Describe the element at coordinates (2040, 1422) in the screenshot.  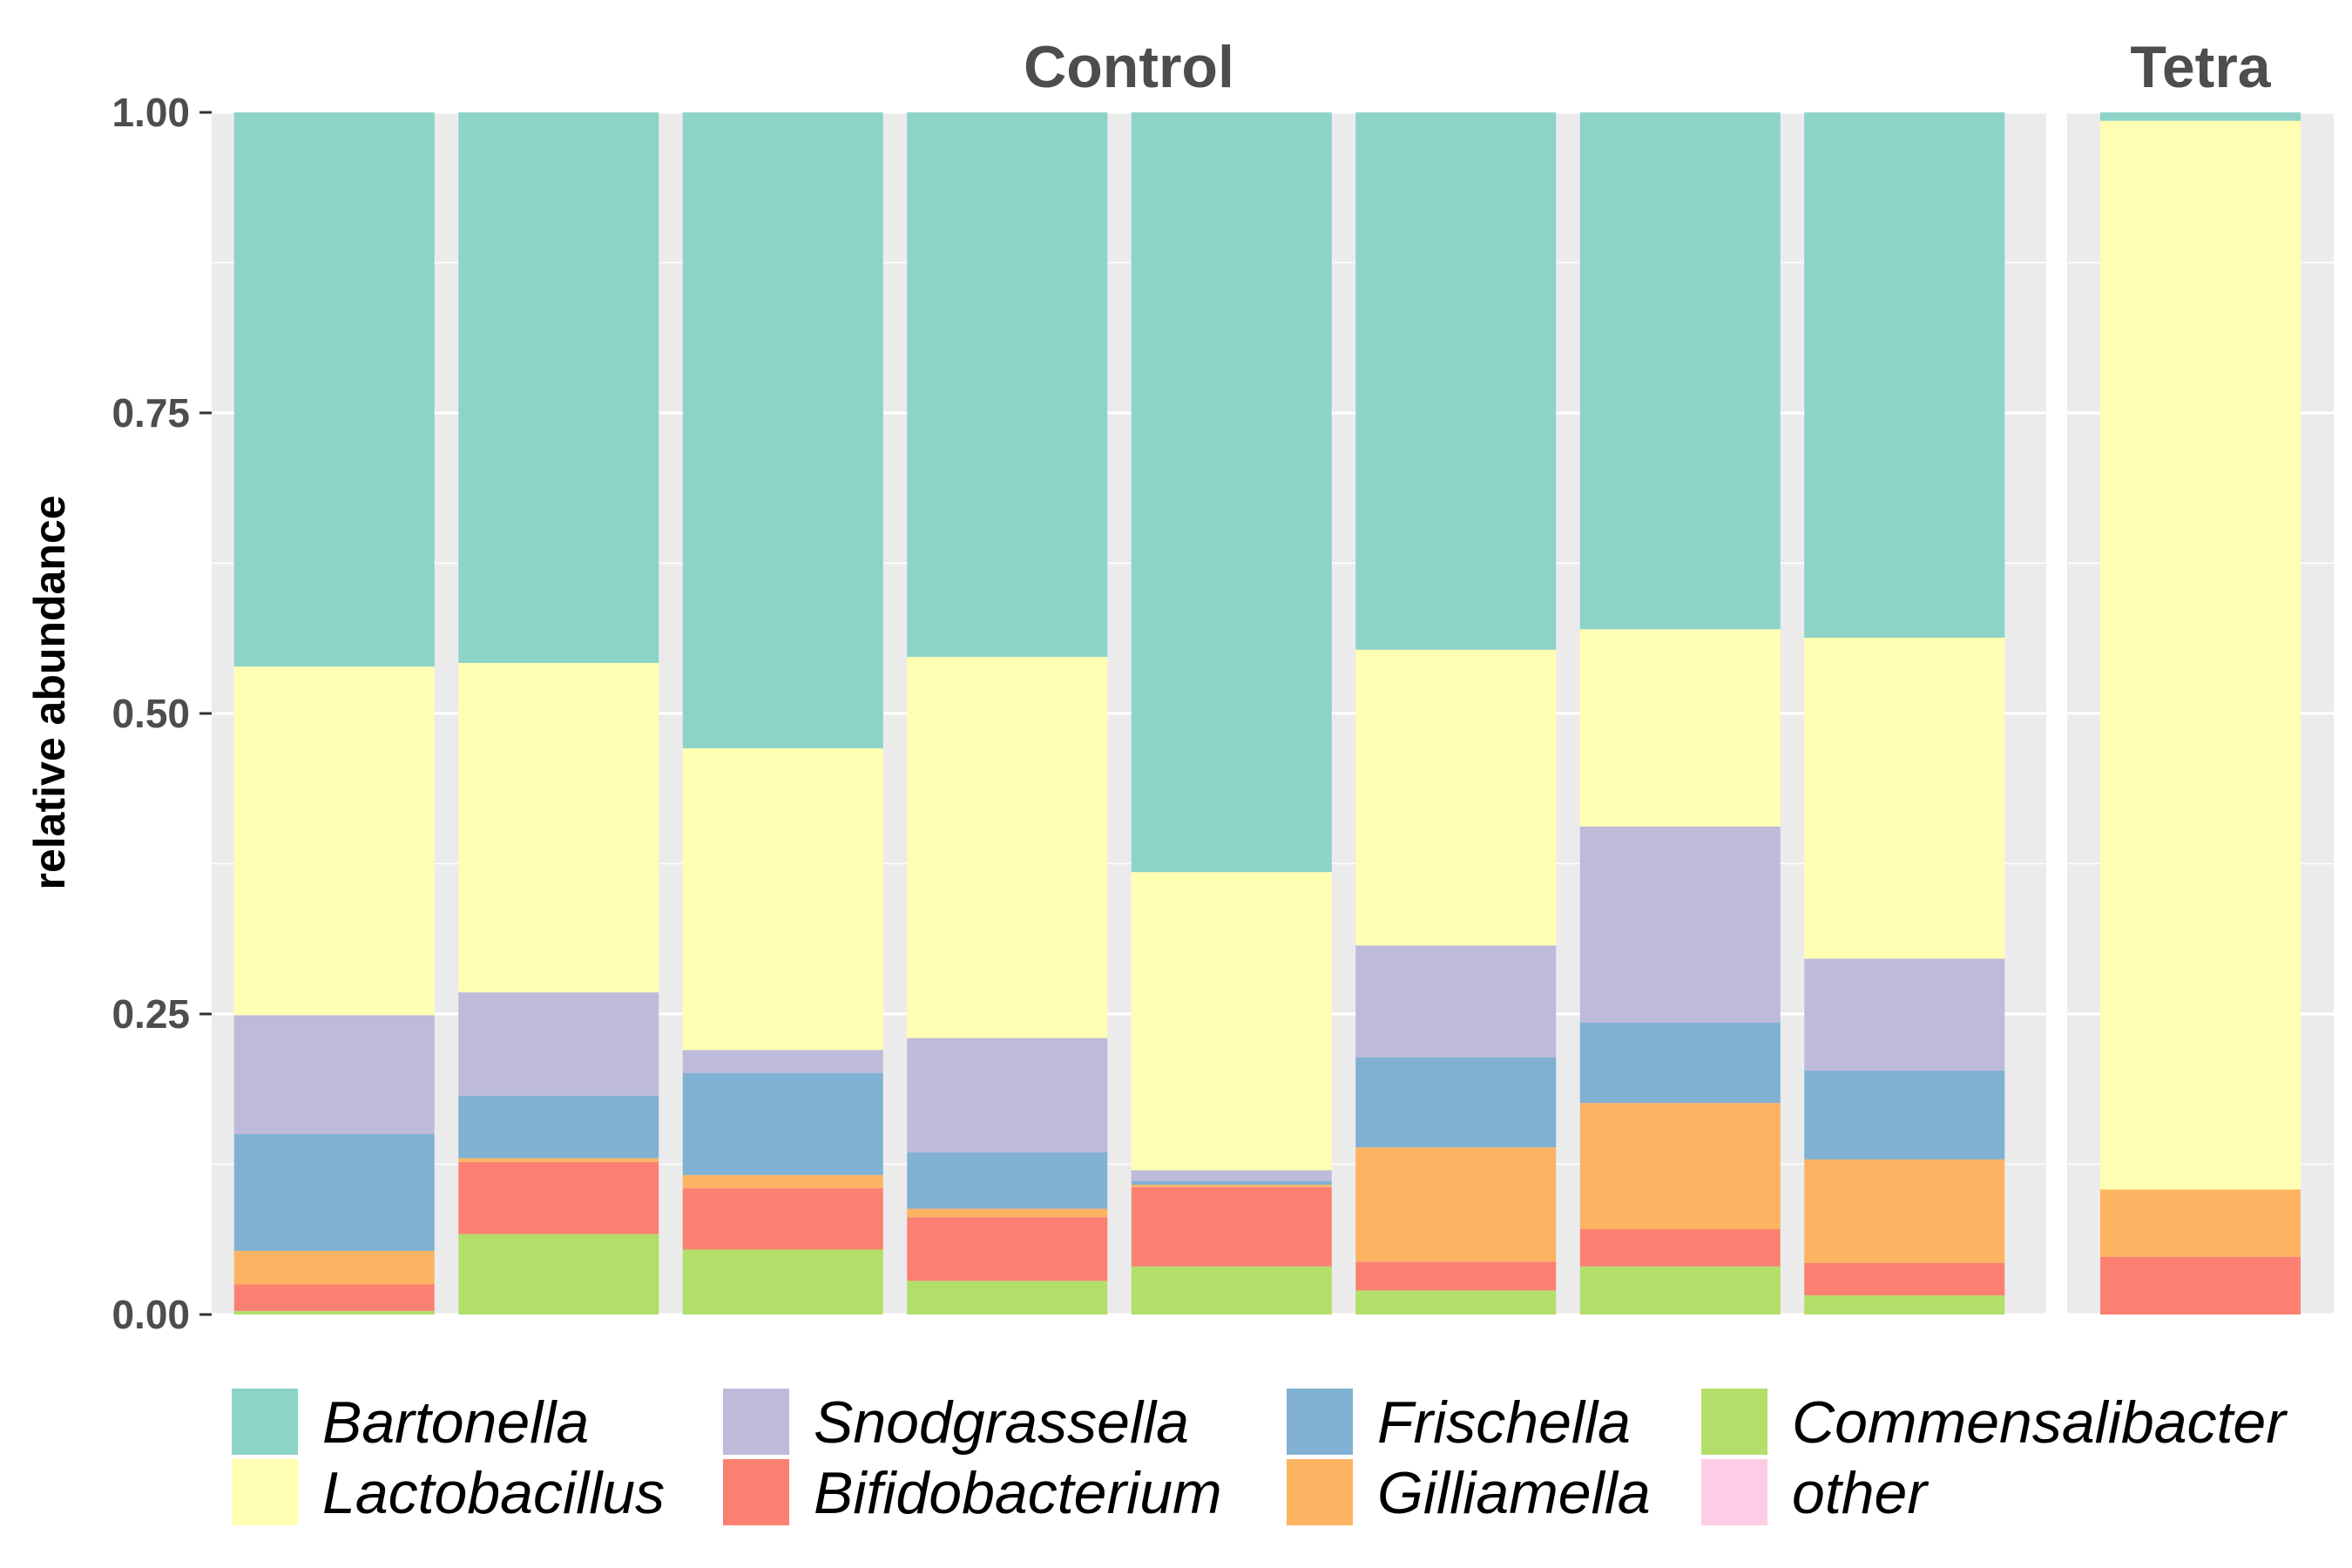
I see `legend-label: Commensalibacter` at that location.